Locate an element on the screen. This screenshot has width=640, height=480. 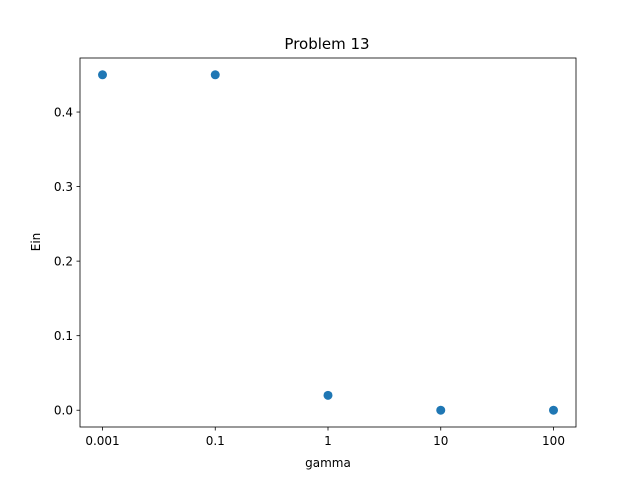
y-tick-label: 0.1 is located at coordinates (63, 336).